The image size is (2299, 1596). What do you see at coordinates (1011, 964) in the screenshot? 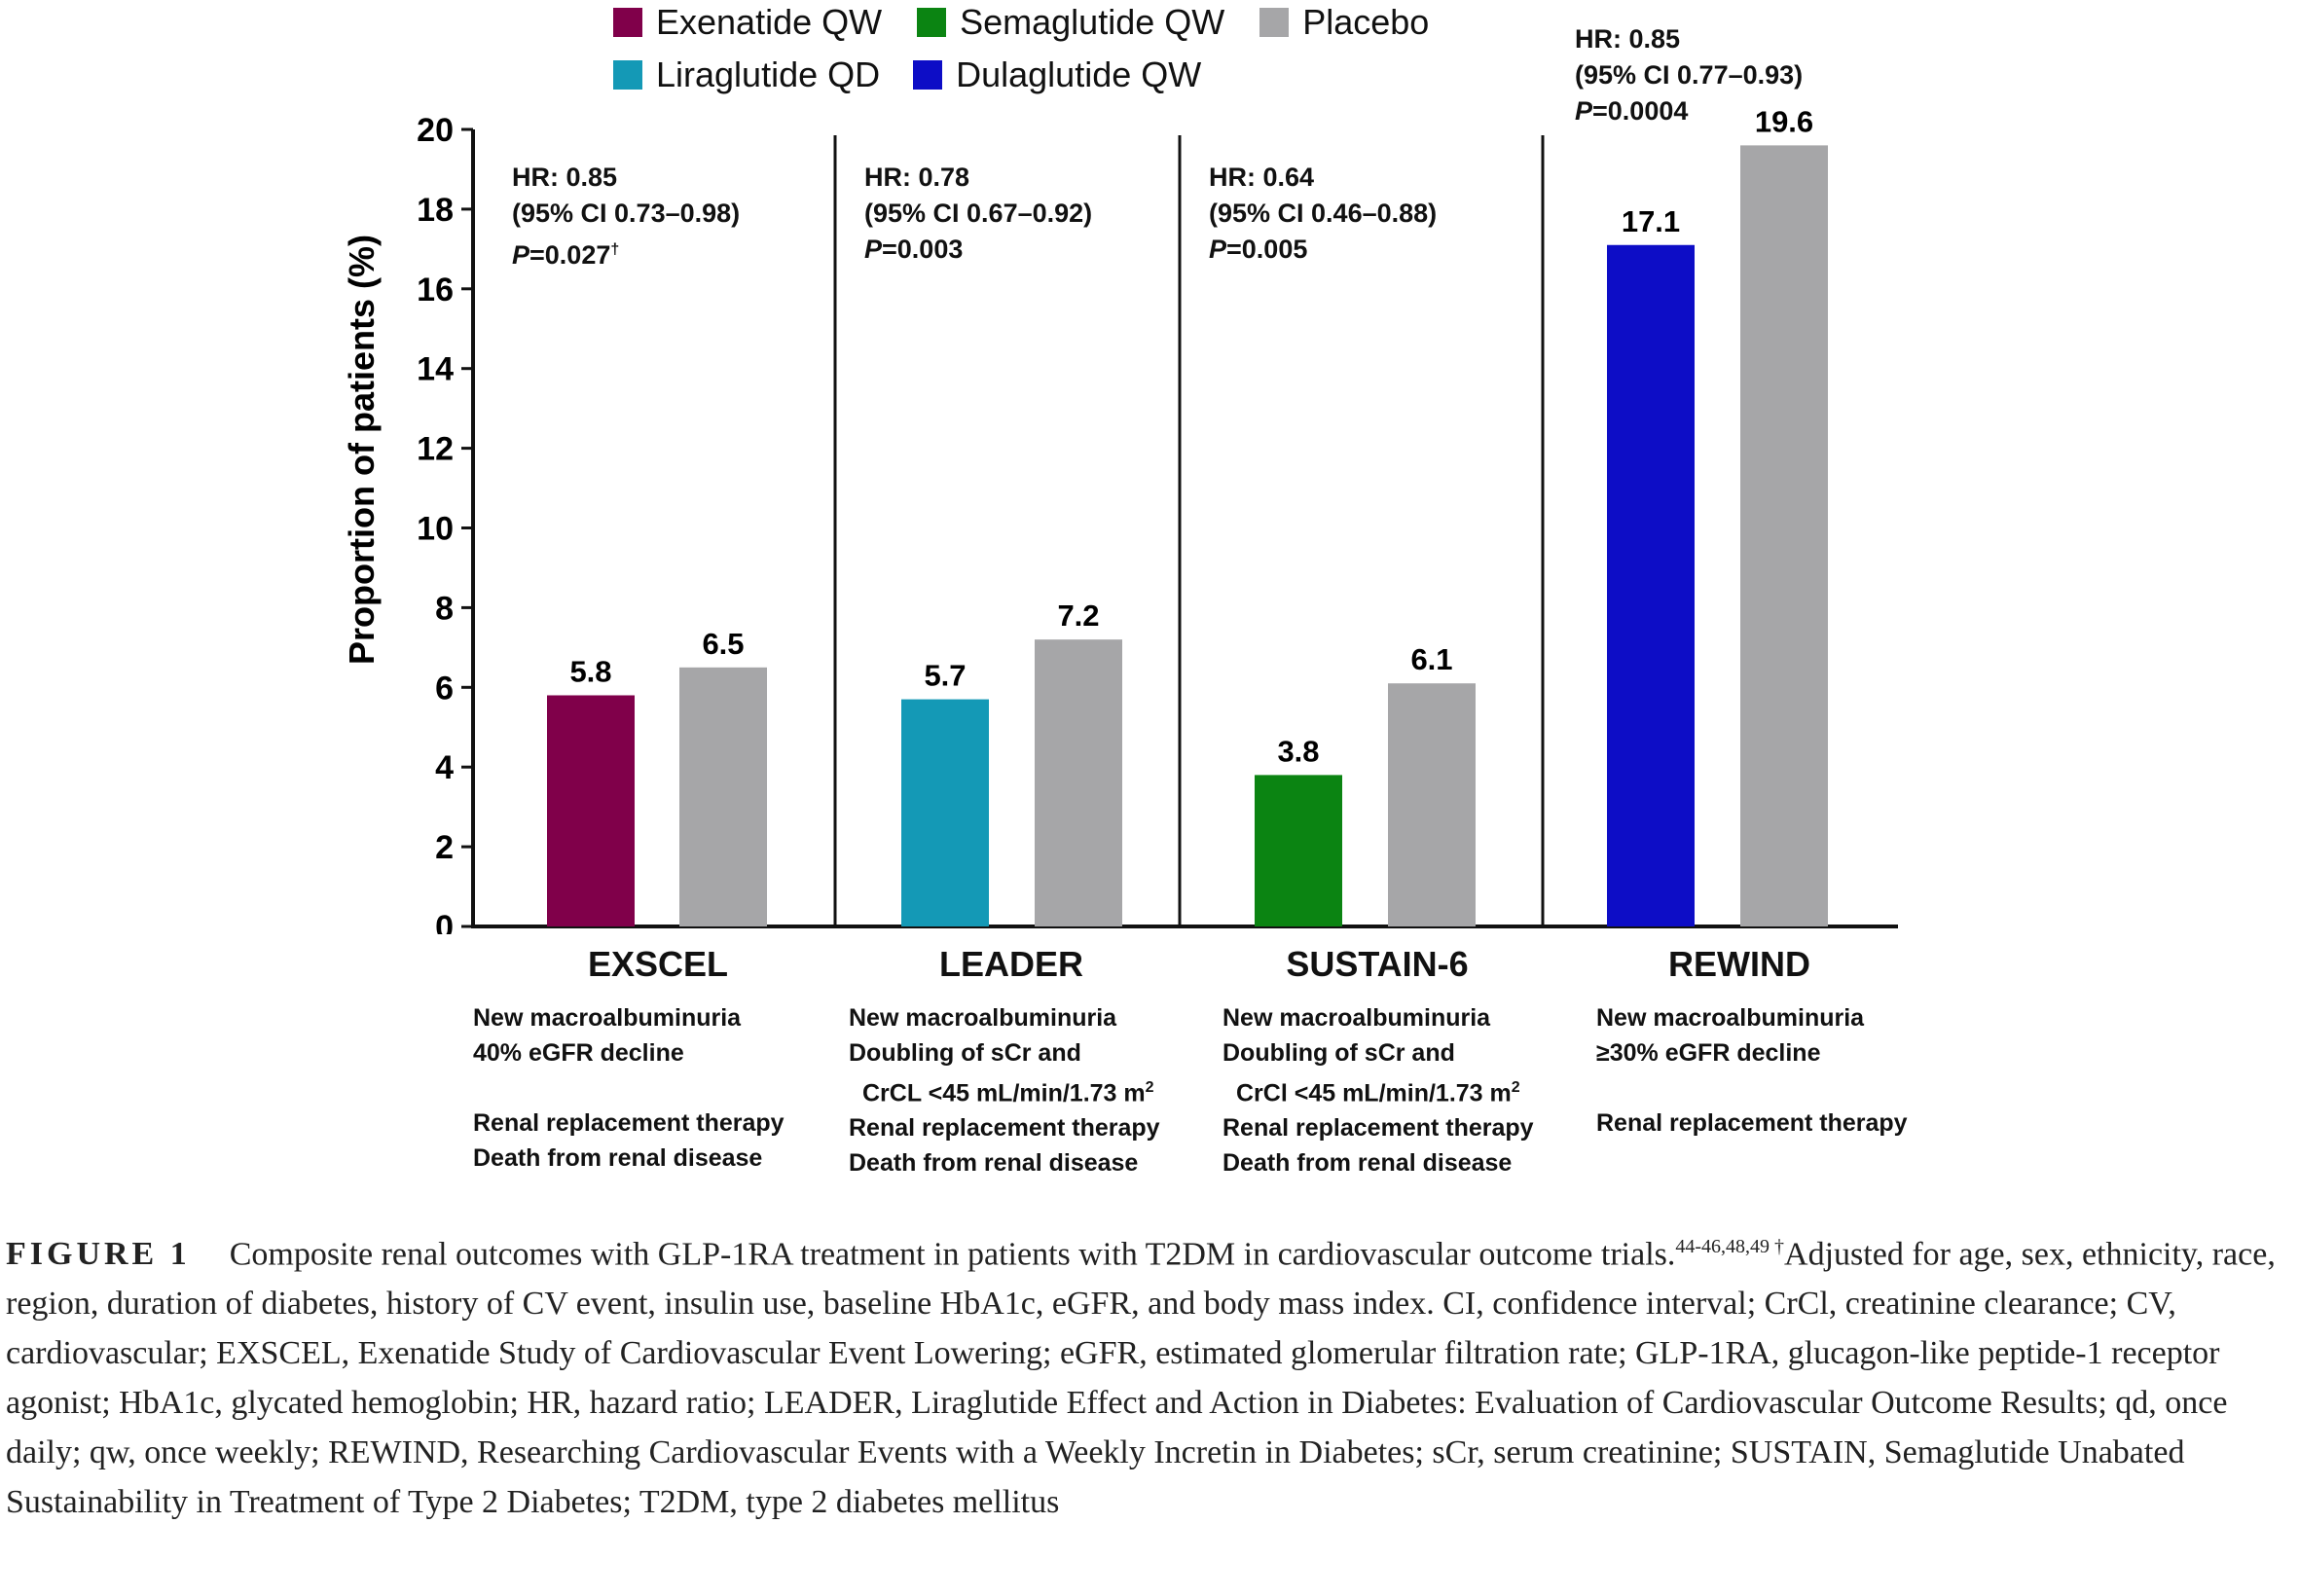
I see `trial-name-leader: LEADER` at bounding box center [1011, 964].